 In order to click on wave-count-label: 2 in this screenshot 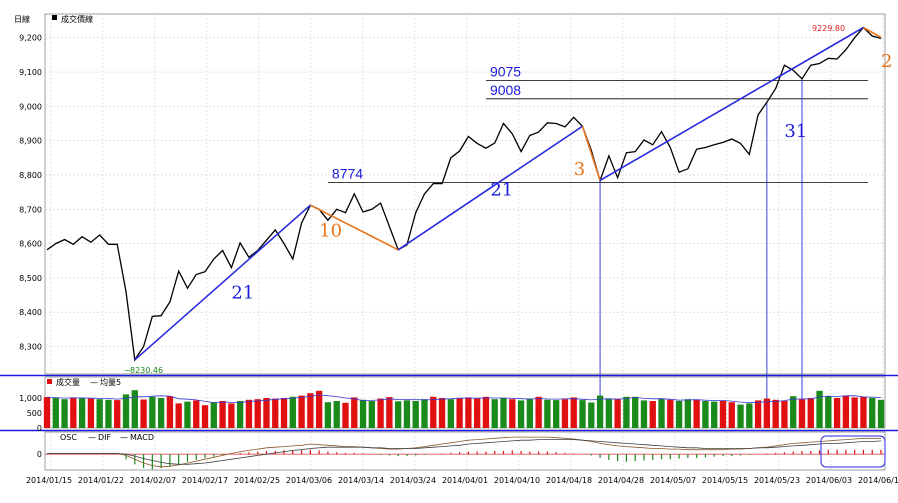, I will do `click(886, 61)`.